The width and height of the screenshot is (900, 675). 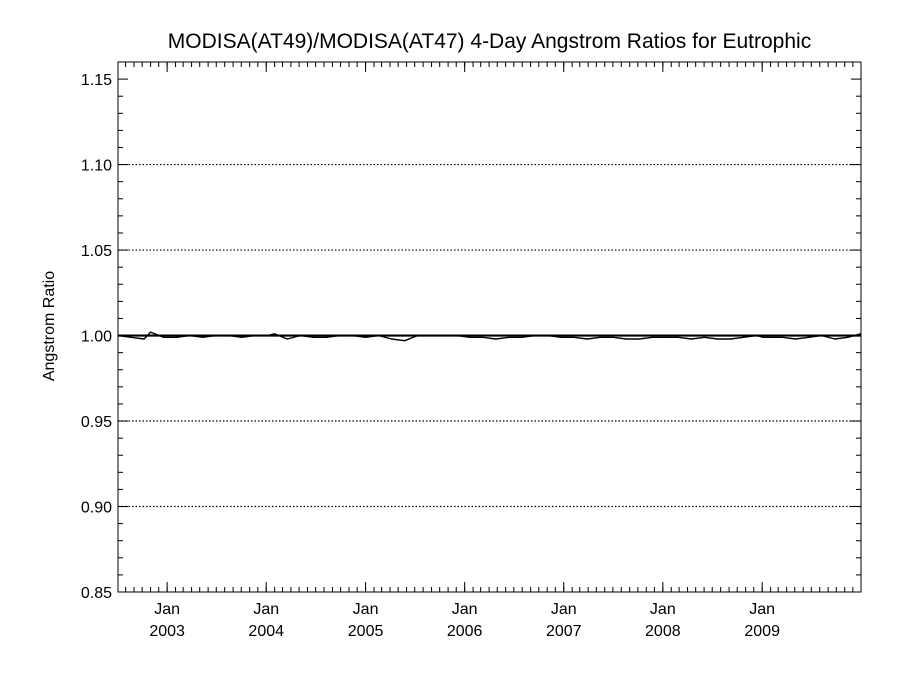 I want to click on x-tick-year-label: 2005, so click(x=366, y=631).